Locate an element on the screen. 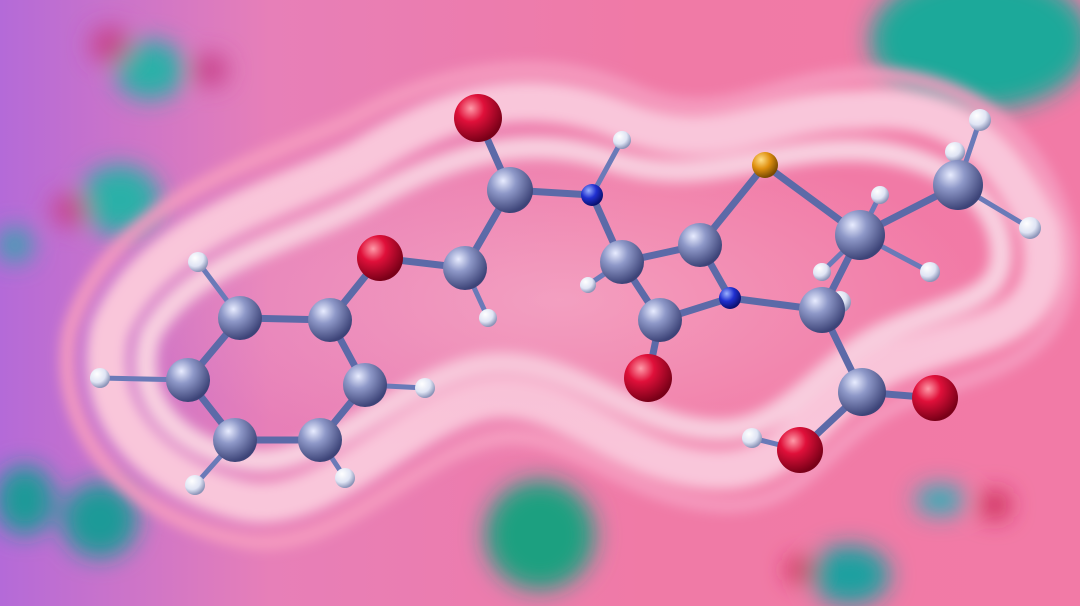 This screenshot has height=606, width=1080. sulfur-atom is located at coordinates (765, 165).